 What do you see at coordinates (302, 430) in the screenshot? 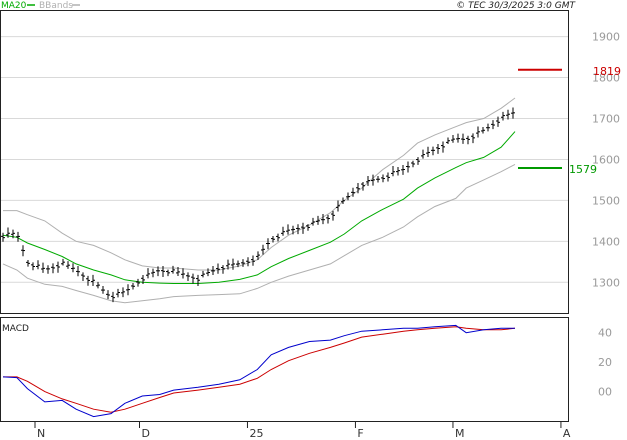
I see `x-axis: N D 25 F M A` at bounding box center [302, 430].